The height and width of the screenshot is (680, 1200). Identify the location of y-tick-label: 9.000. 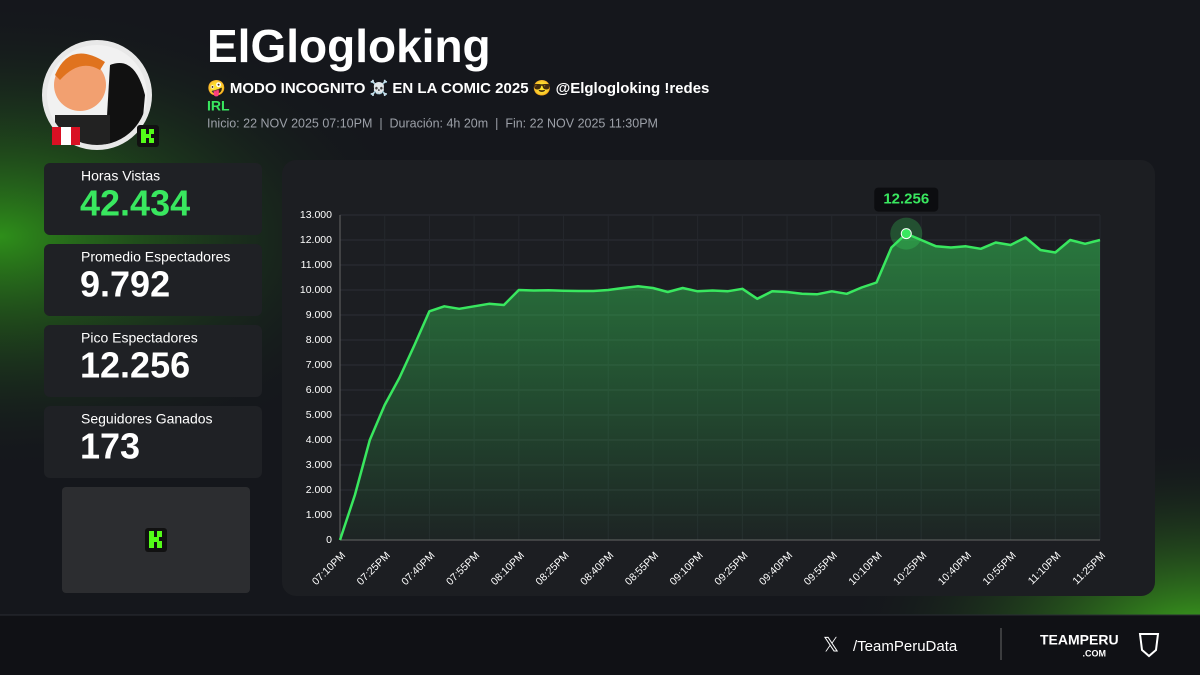
(319, 315).